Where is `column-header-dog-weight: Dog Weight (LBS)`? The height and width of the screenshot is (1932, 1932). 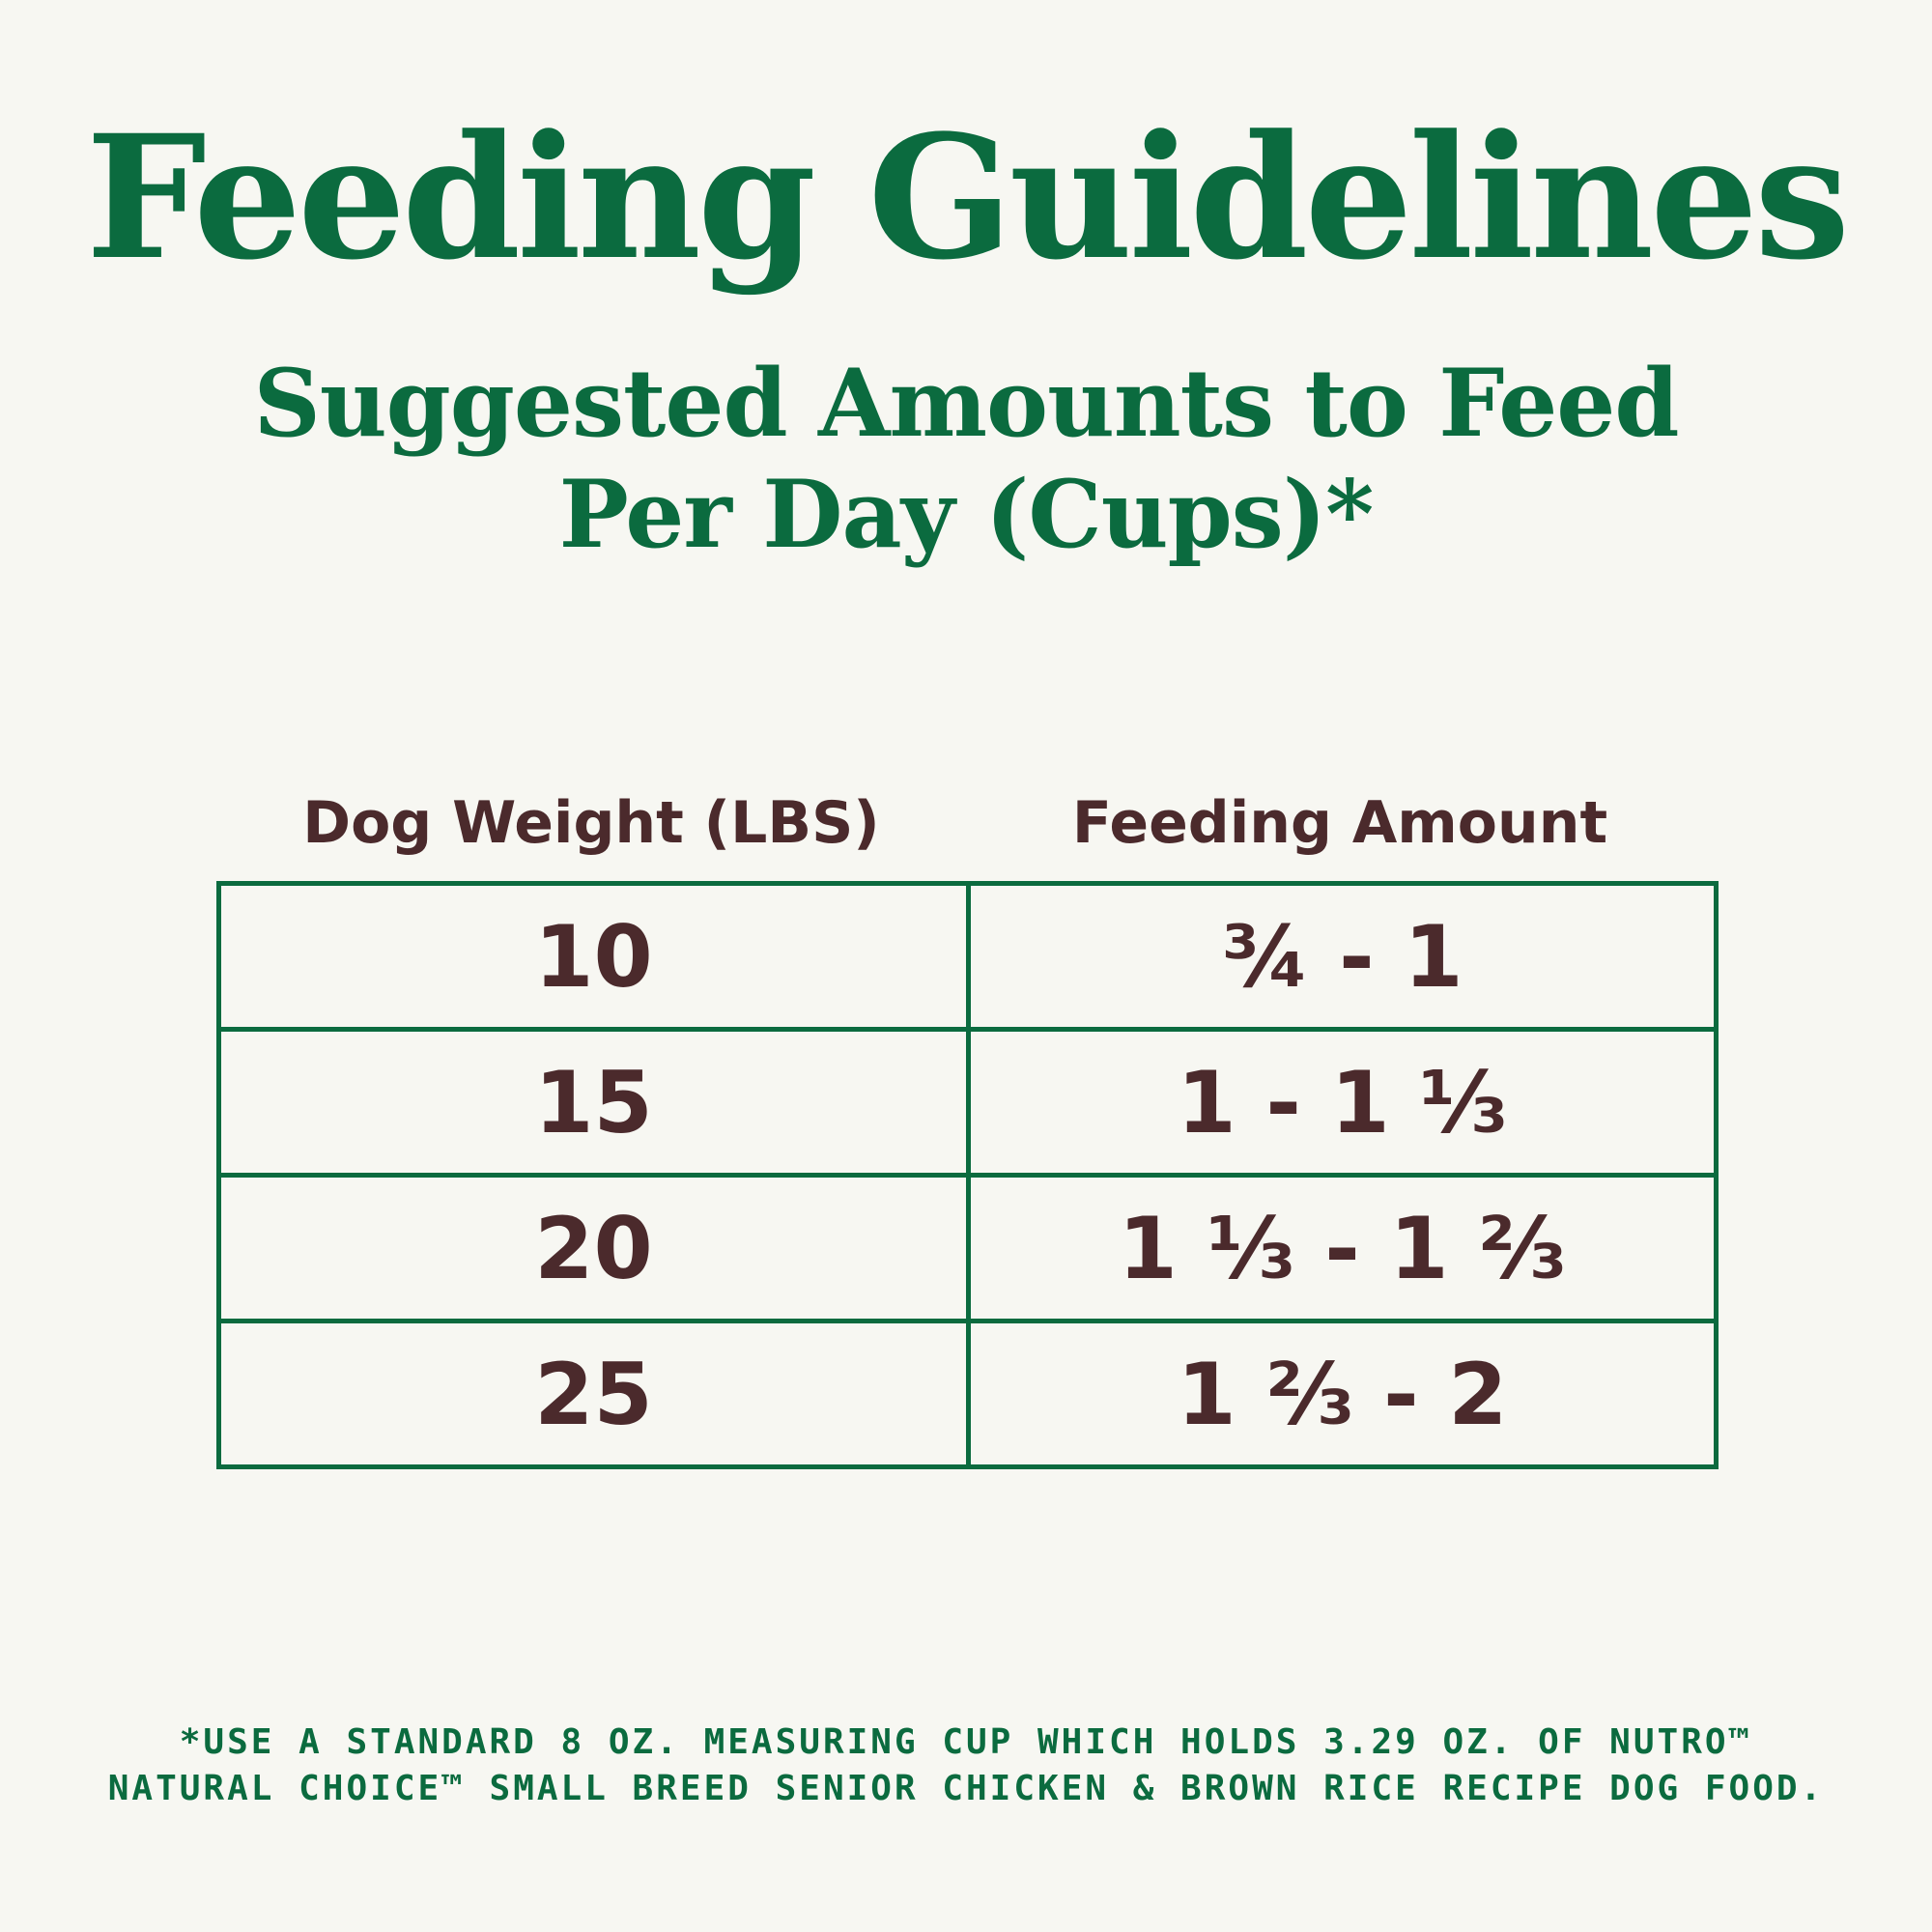 column-header-dog-weight: Dog Weight (LBS) is located at coordinates (591, 823).